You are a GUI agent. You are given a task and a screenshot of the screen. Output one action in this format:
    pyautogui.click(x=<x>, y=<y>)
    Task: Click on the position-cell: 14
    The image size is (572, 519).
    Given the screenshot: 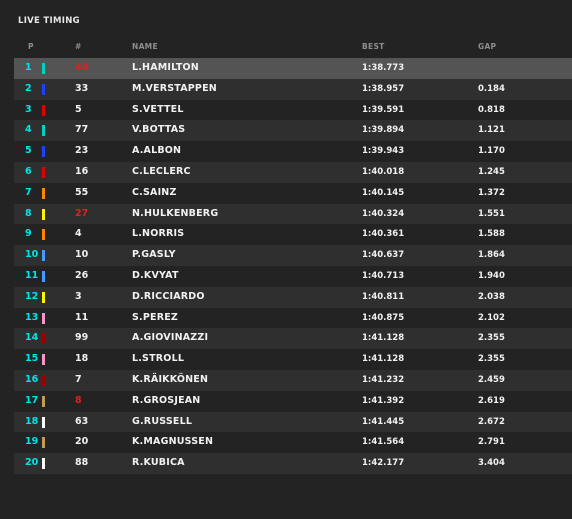 What is the action you would take?
    pyautogui.click(x=32, y=338)
    